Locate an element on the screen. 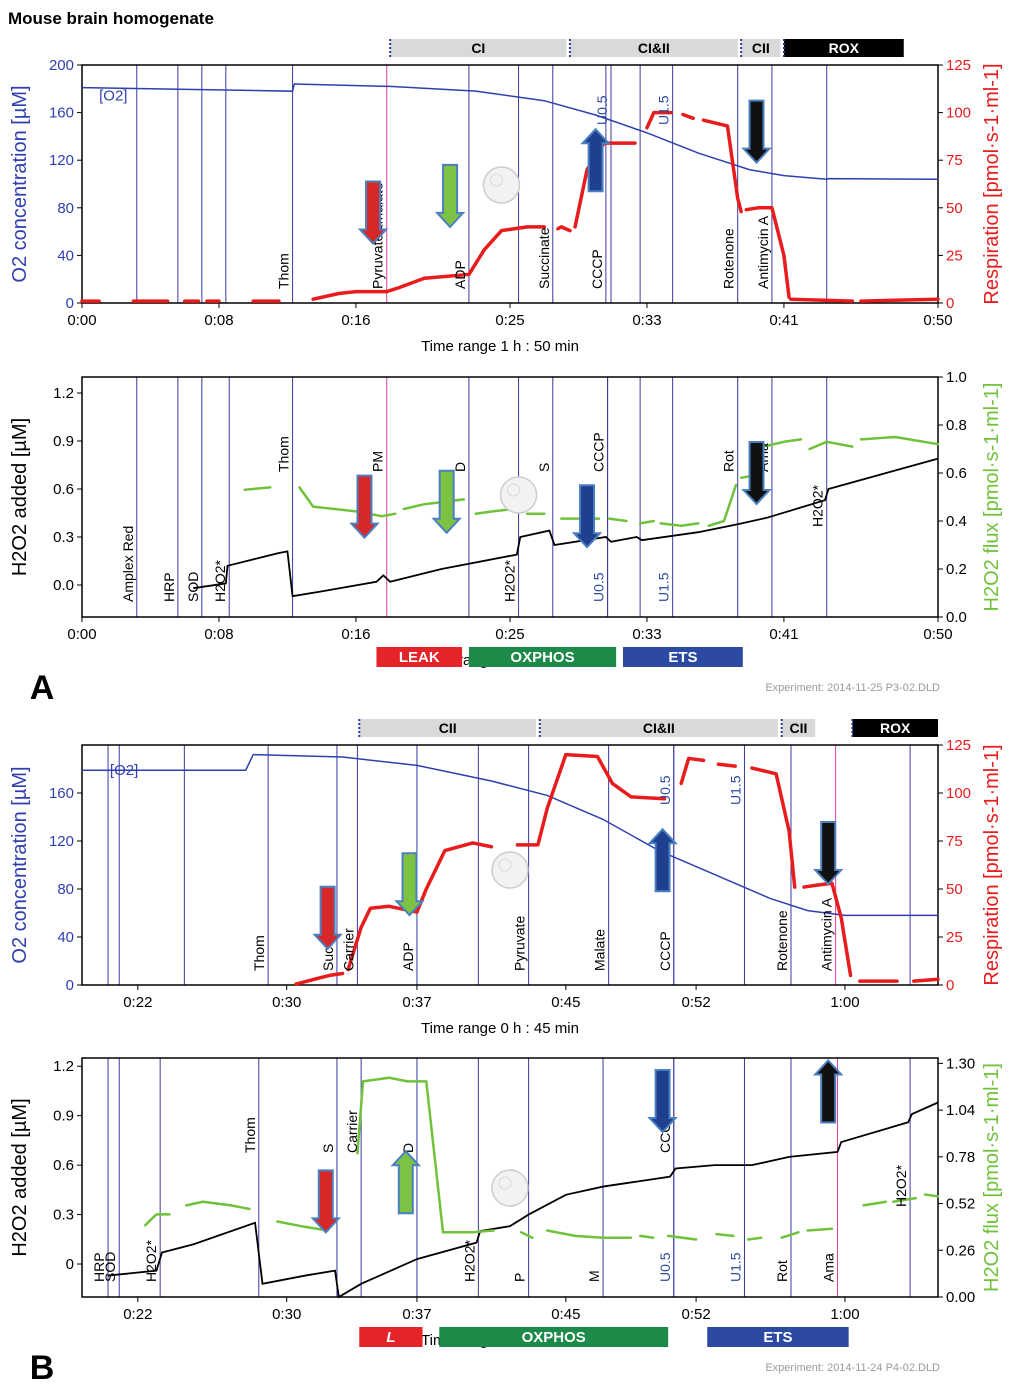 The image size is (1024, 1388). h2o2-added-line is located at coordinates (523, 1200).